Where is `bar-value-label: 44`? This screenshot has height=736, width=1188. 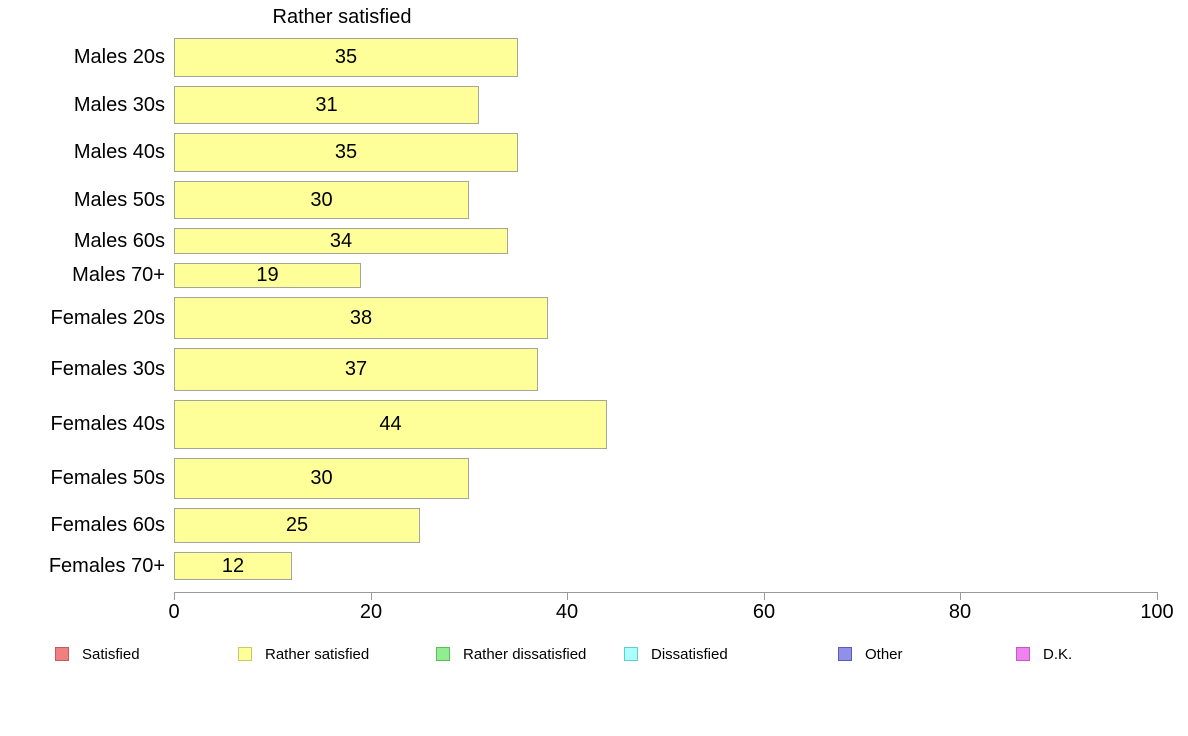
bar-value-label: 44 is located at coordinates (390, 424).